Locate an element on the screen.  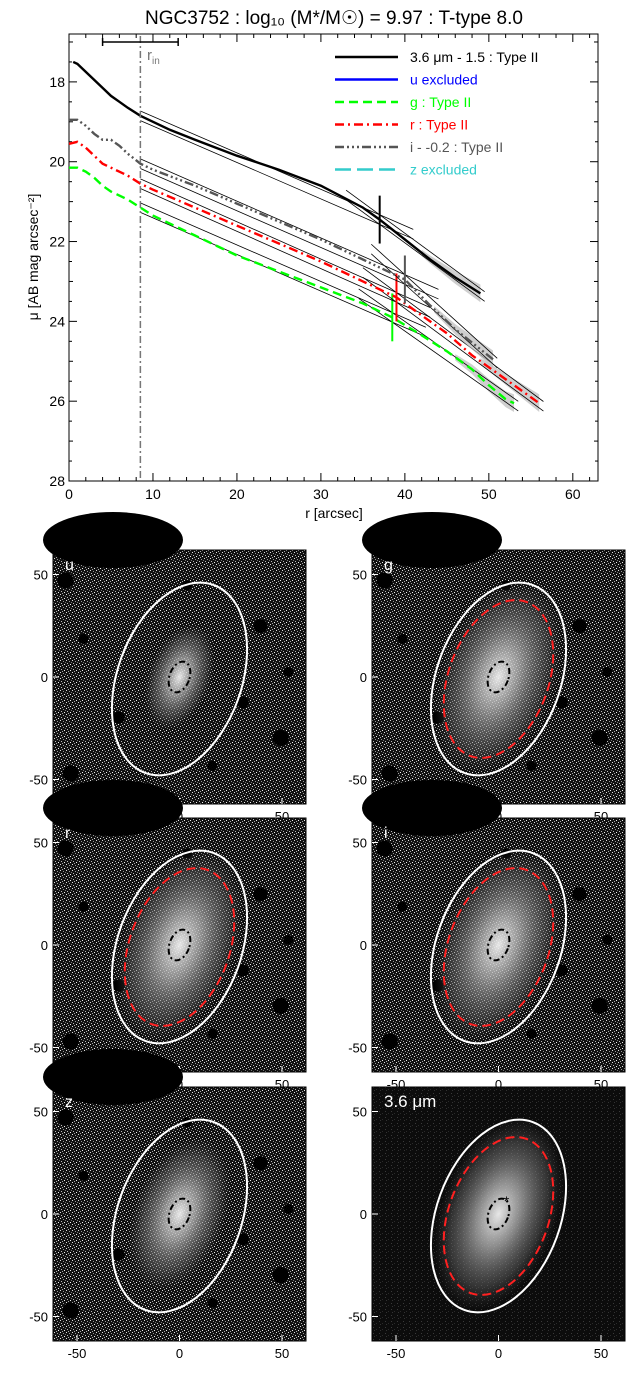
image-panel-6: * 3.6 μm -50 0 50 50 0 -50 is located at coordinates (487, 1223).